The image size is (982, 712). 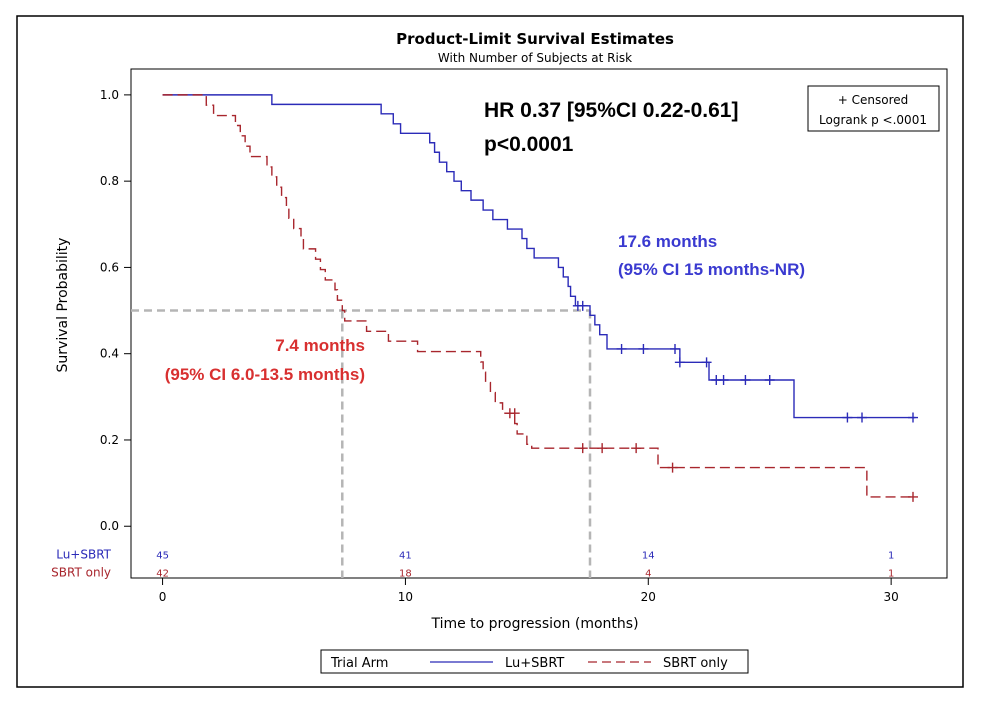 I want to click on x-axis-label: Time to progression (months), so click(x=534, y=624).